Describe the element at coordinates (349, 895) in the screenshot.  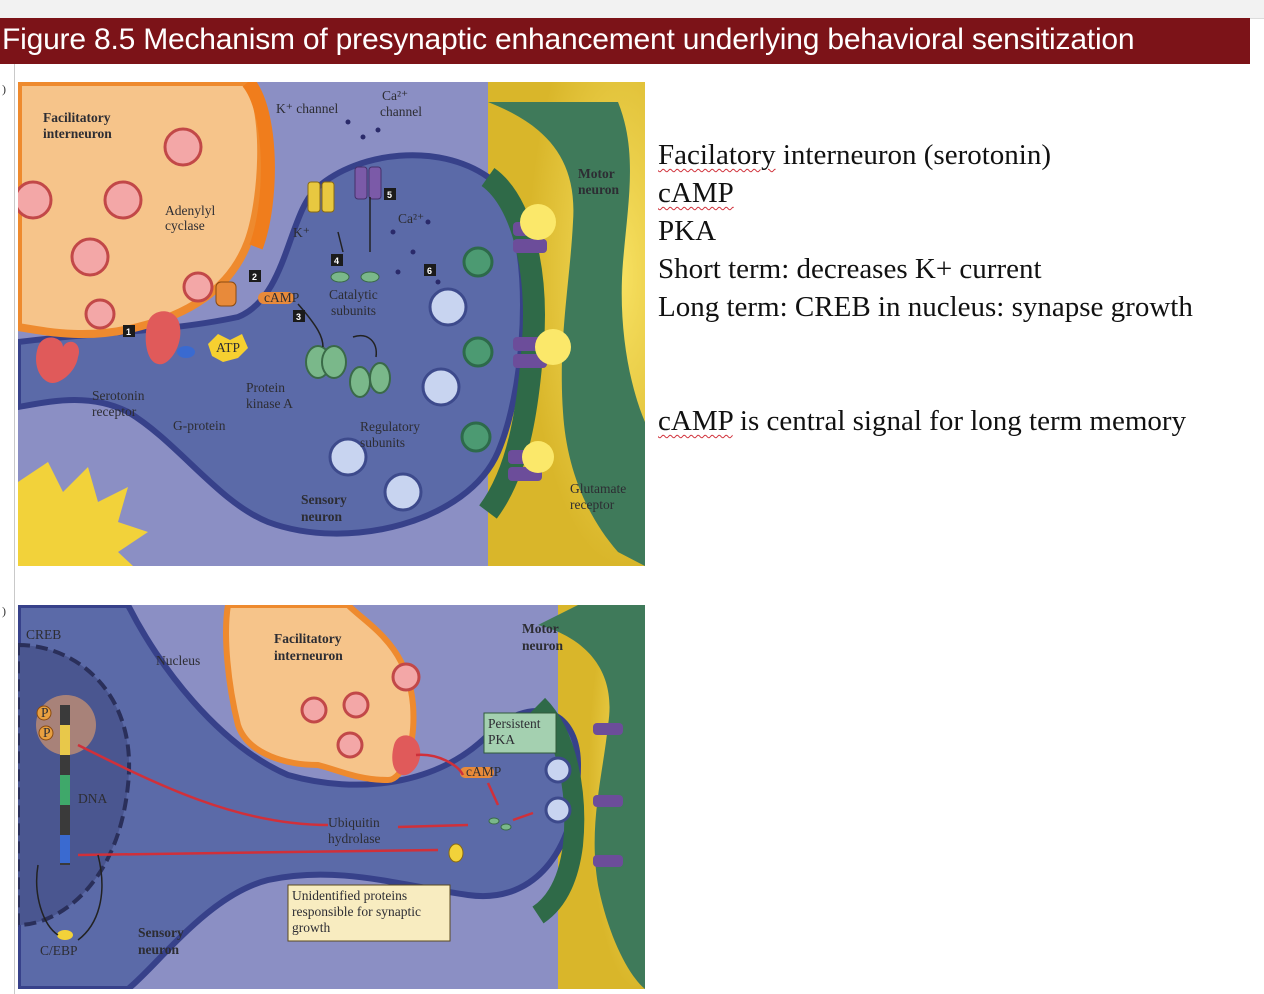
I see `label-unidentified-1: Unidentified proteins` at that location.